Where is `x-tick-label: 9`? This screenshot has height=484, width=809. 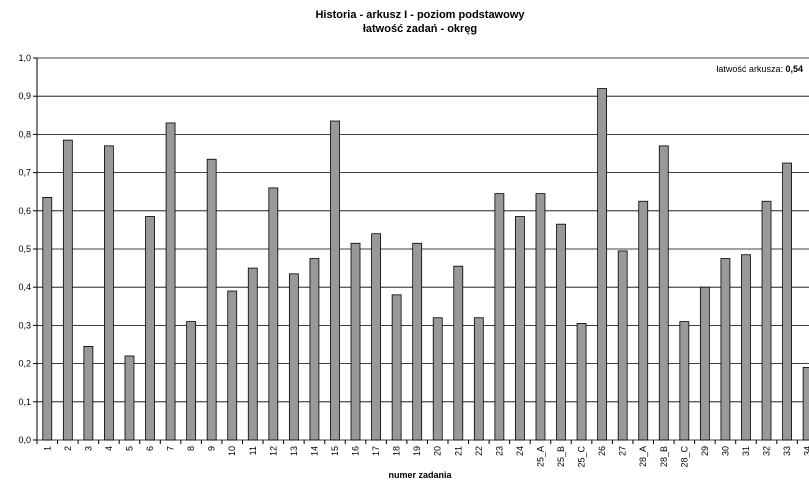
x-tick-label: 9 is located at coordinates (212, 448).